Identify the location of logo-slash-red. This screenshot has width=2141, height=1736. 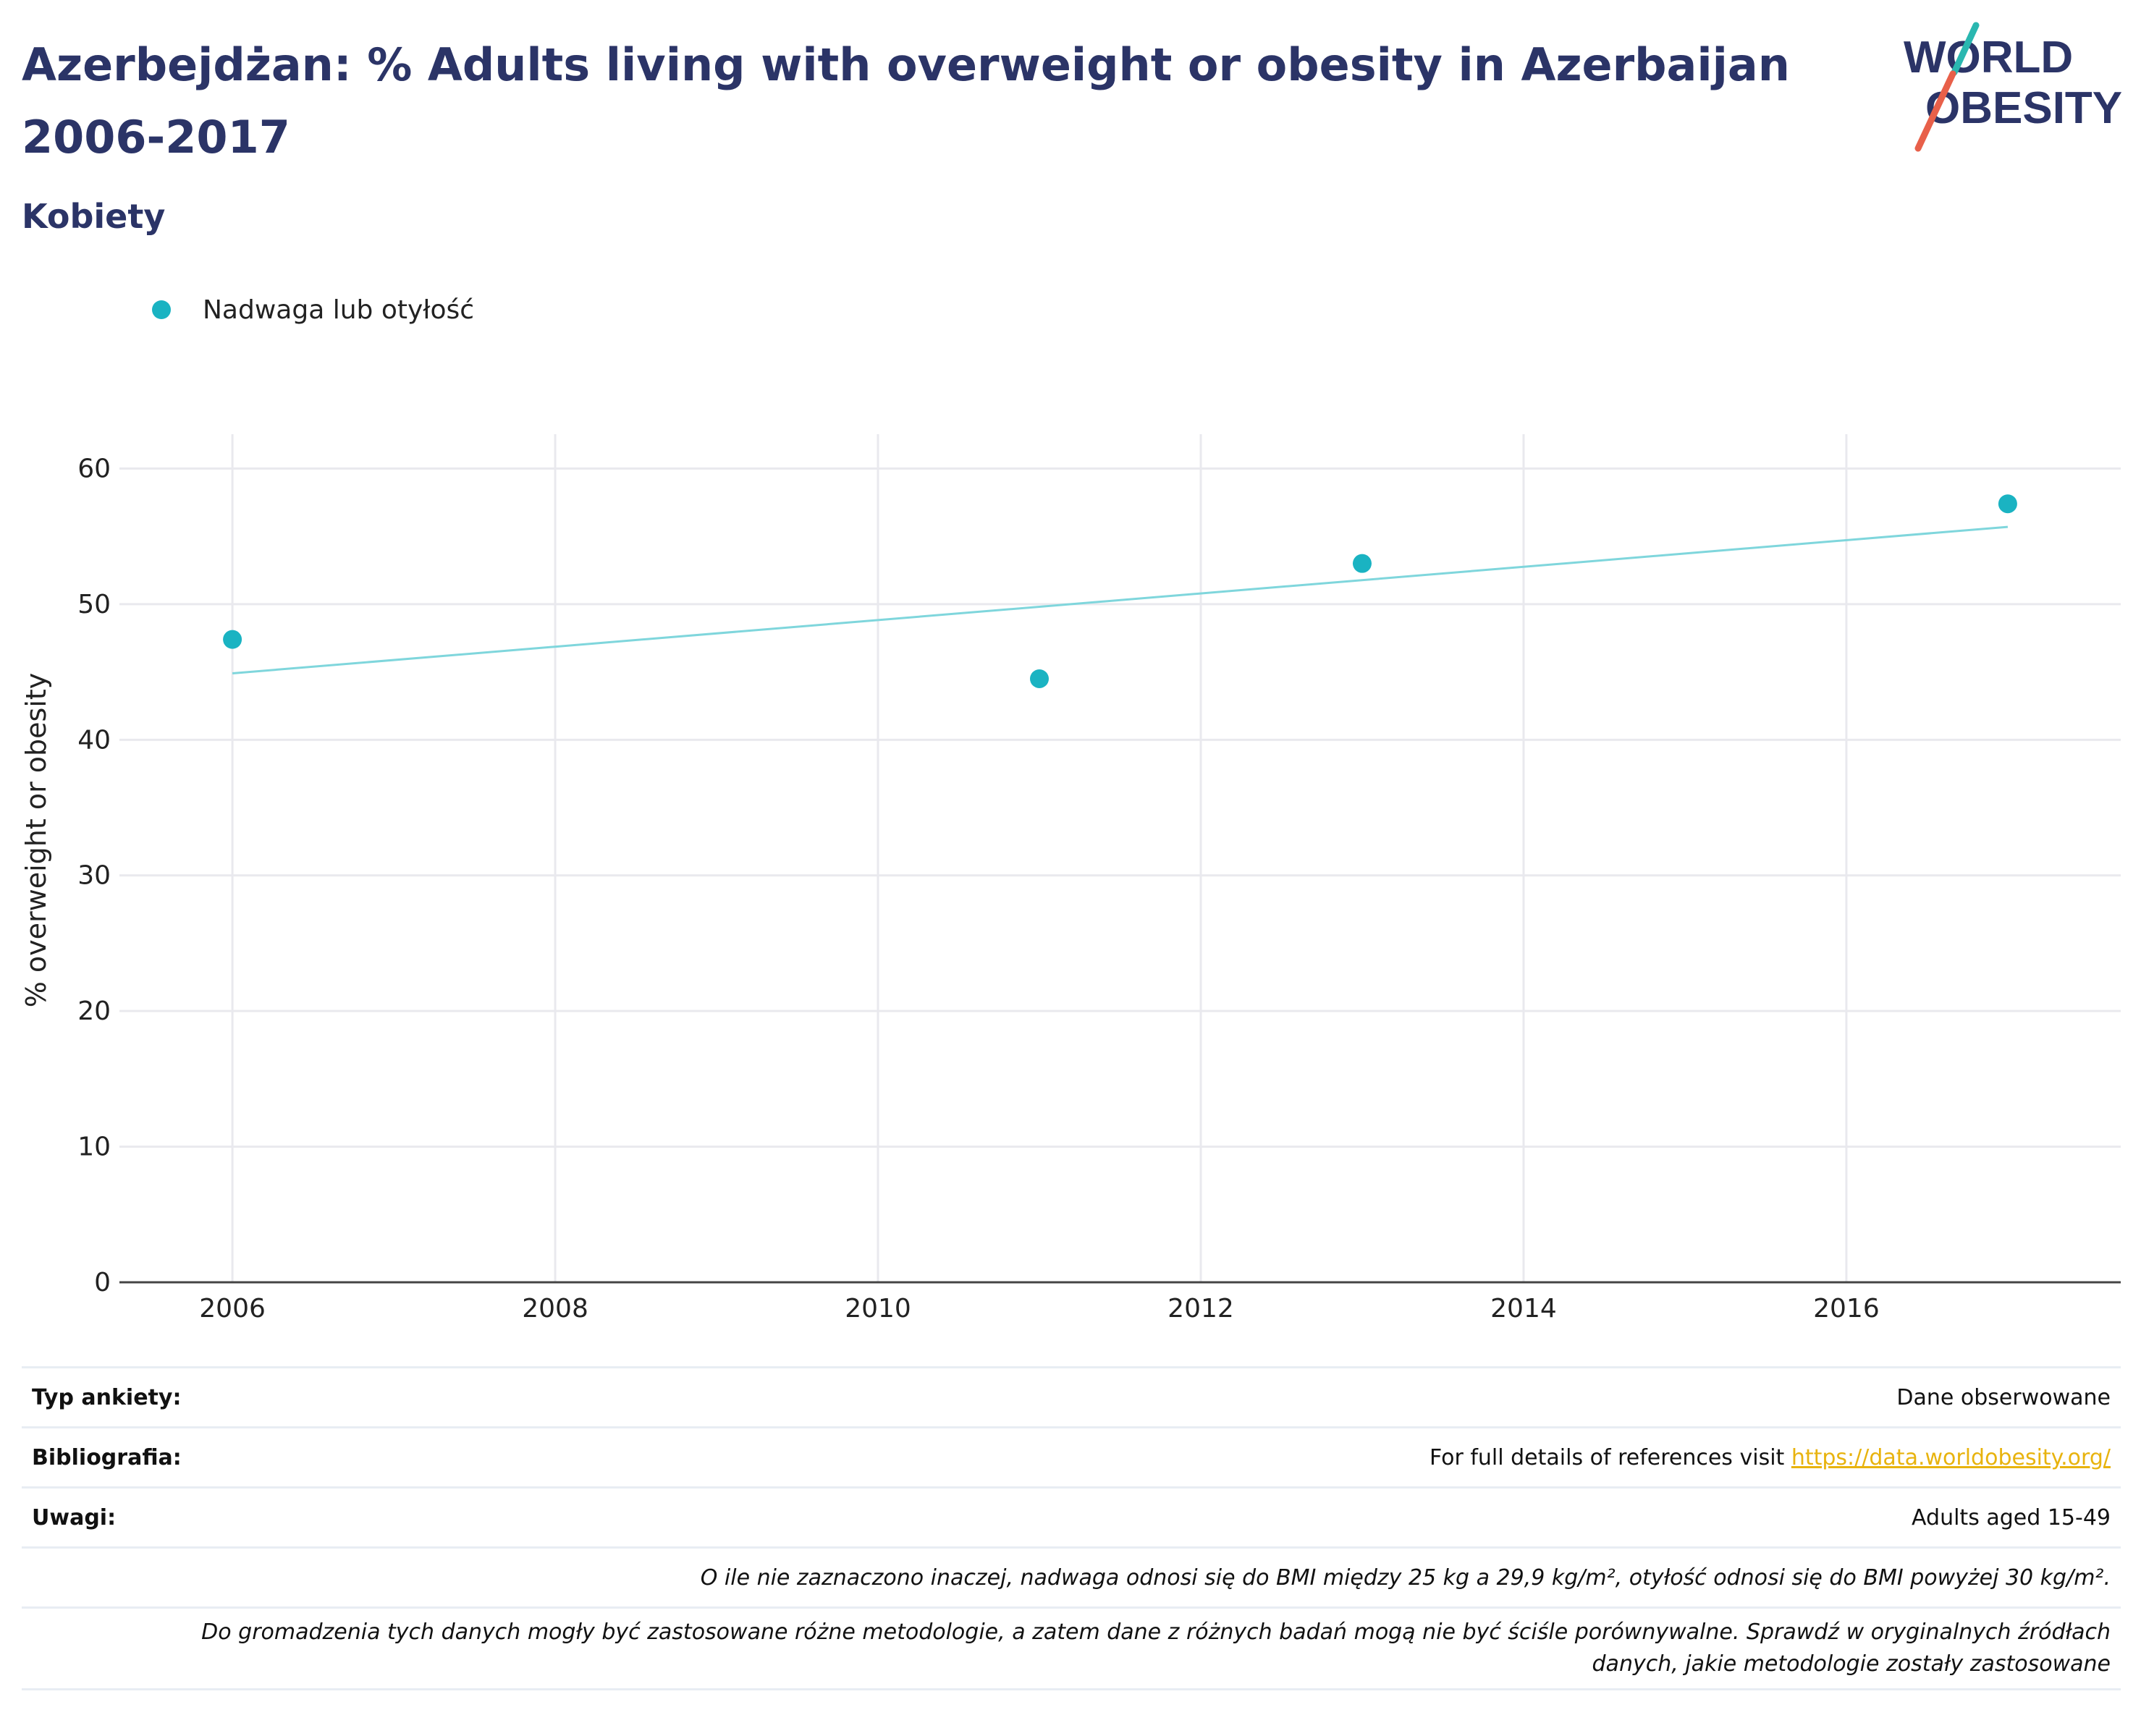
(1935, 111).